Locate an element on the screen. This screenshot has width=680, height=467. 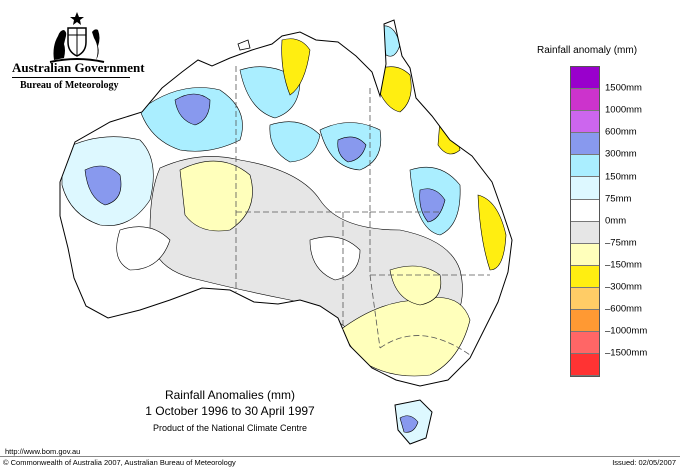
footer-divider is located at coordinates (340, 456).